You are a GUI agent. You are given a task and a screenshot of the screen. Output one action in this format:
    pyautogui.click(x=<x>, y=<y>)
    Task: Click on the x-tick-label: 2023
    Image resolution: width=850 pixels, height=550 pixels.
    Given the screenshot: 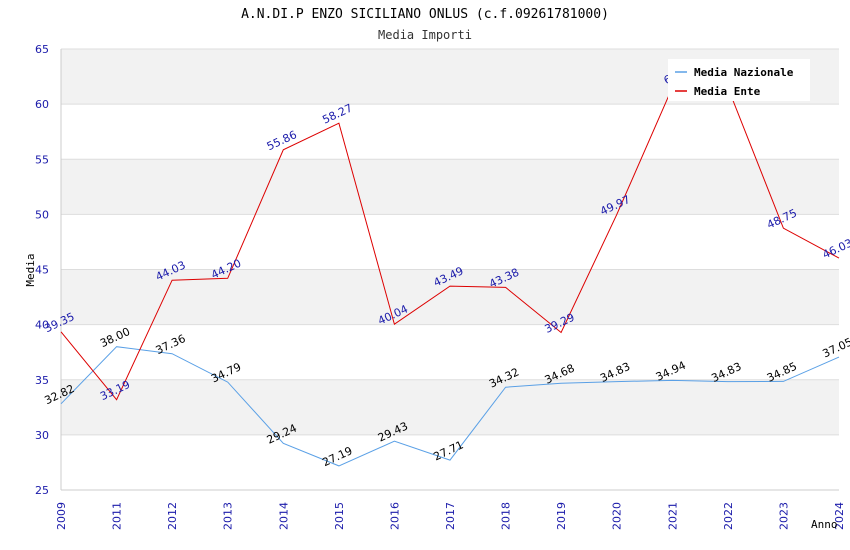 What is the action you would take?
    pyautogui.click(x=783, y=516)
    